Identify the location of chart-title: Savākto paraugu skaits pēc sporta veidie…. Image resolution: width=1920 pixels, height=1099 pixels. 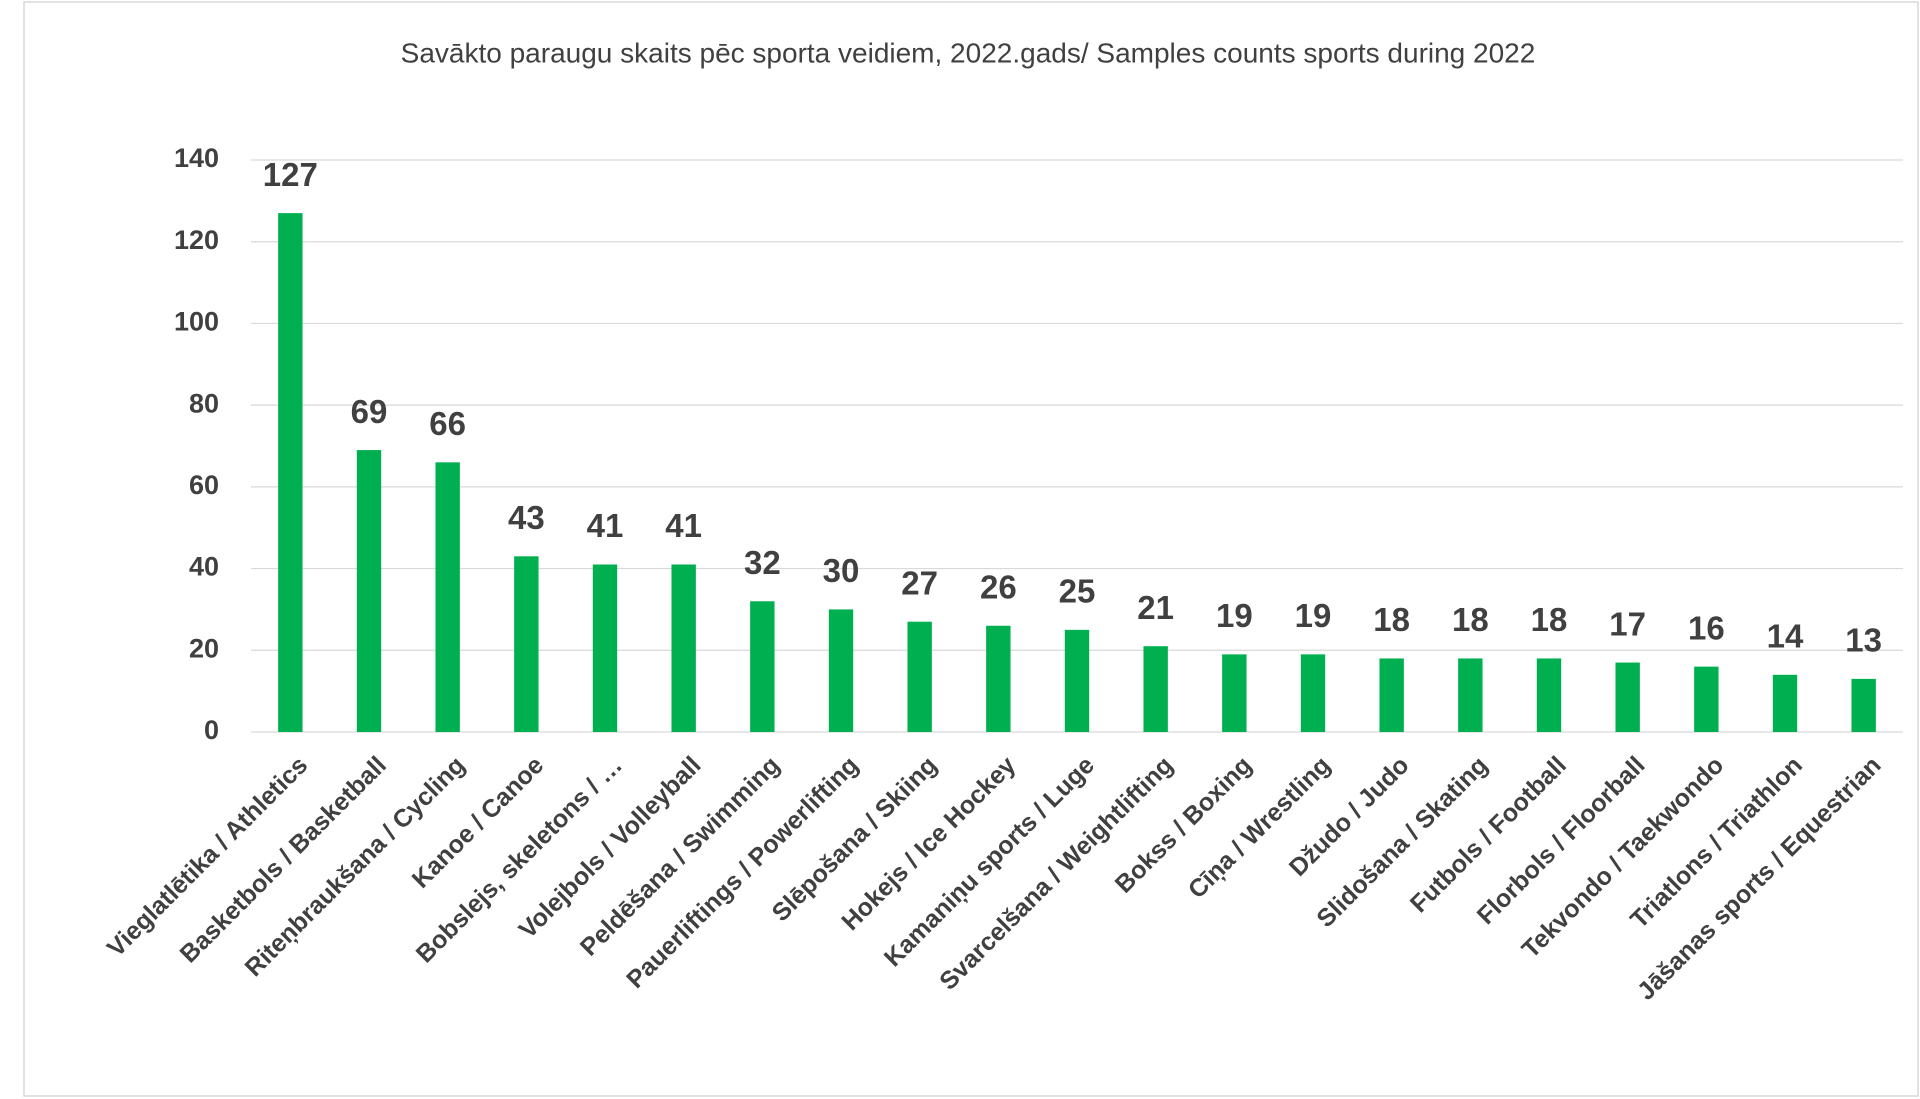
(968, 52).